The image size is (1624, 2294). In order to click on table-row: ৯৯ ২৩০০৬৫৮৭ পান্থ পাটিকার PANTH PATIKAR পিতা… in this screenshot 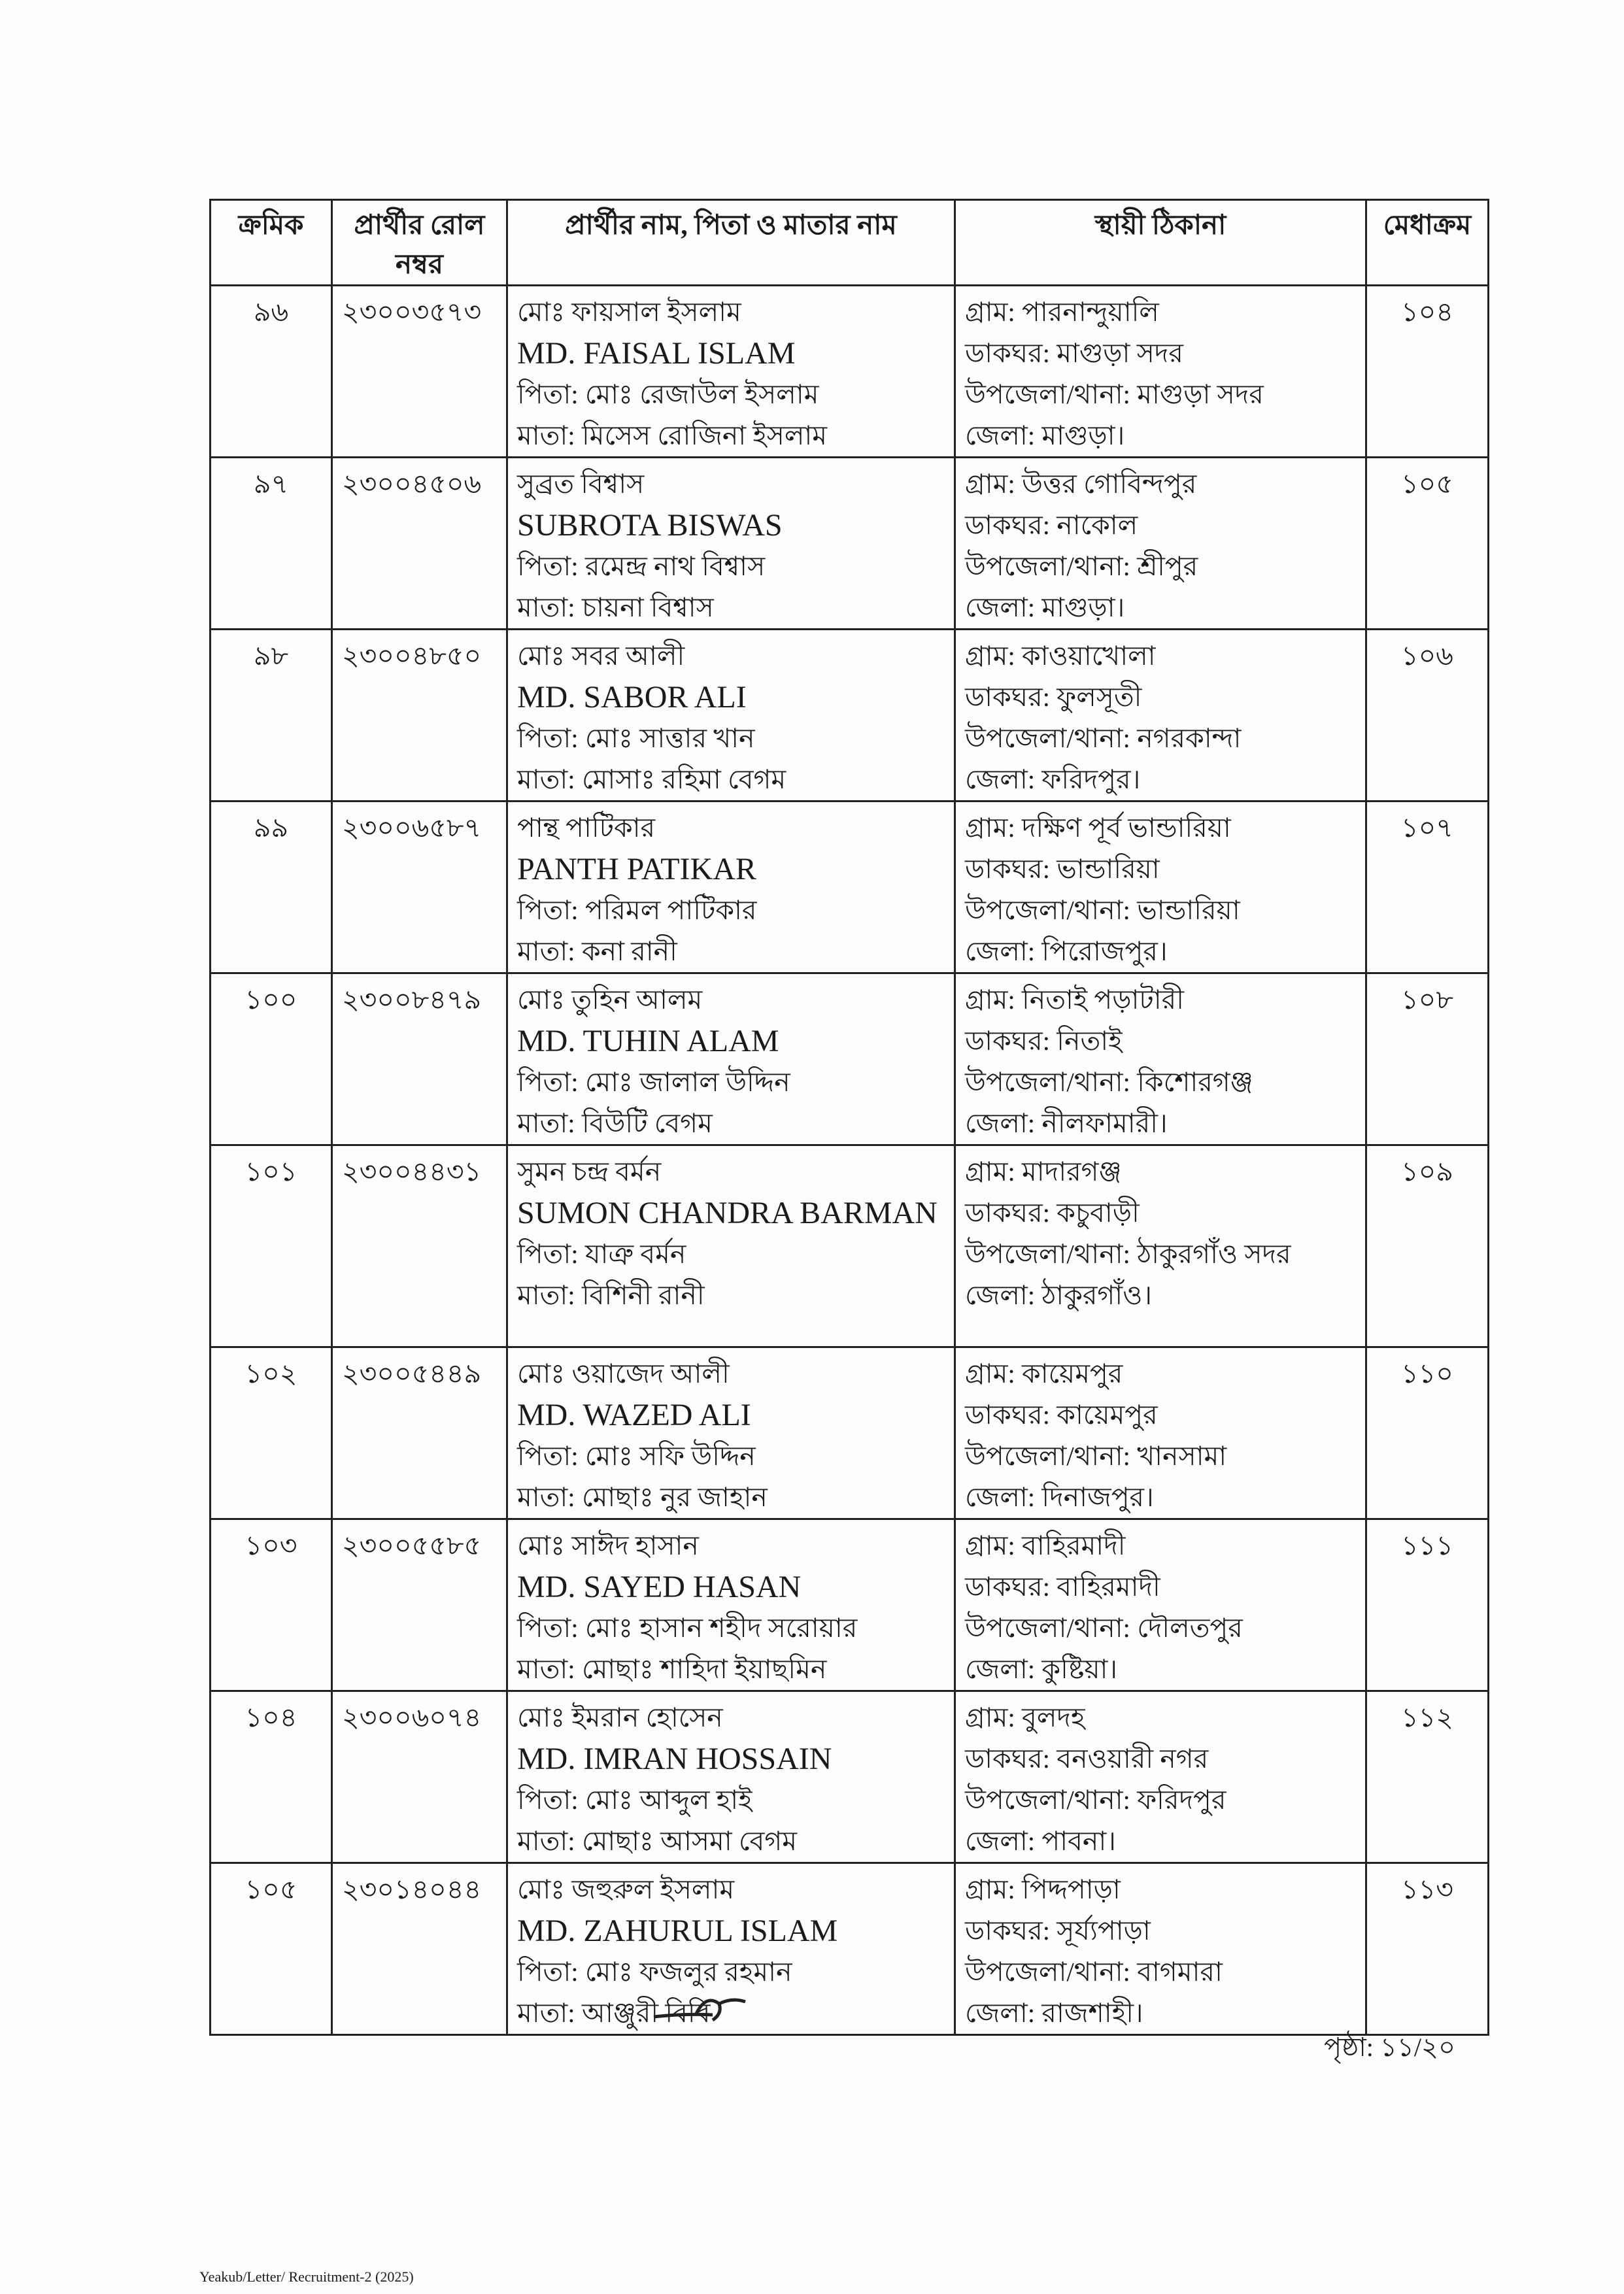, I will do `click(849, 887)`.